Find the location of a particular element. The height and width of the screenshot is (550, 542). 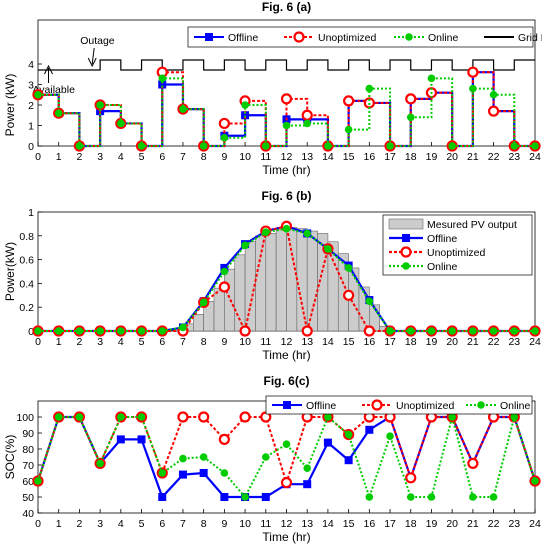

x-tick-label: 1 is located at coordinates (59, 157).